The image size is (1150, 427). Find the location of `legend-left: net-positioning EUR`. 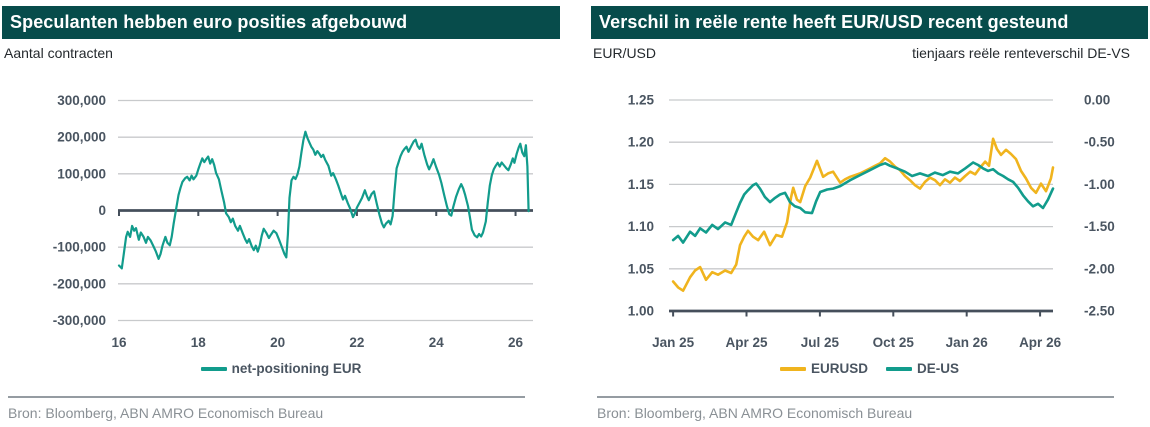

legend-left: net-positioning EUR is located at coordinates (281, 368).